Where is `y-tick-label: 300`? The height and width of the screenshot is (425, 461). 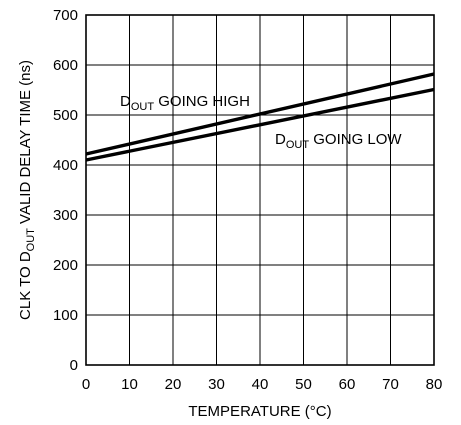
y-tick-label: 300 is located at coordinates (65, 215).